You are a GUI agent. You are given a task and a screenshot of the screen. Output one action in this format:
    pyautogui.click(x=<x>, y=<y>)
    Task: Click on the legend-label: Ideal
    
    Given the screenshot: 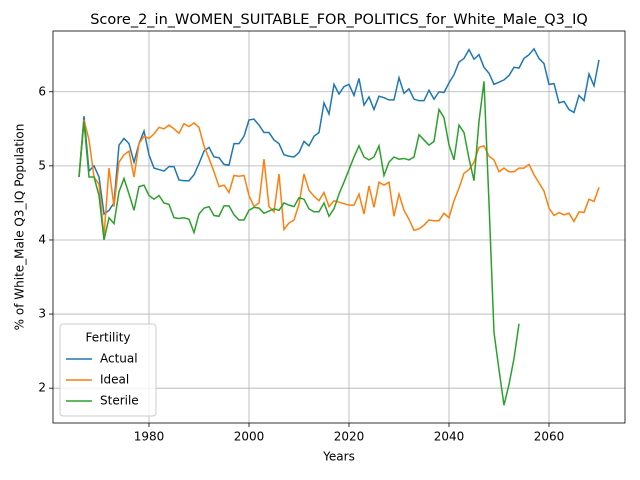 What is the action you would take?
    pyautogui.click(x=114, y=380)
    